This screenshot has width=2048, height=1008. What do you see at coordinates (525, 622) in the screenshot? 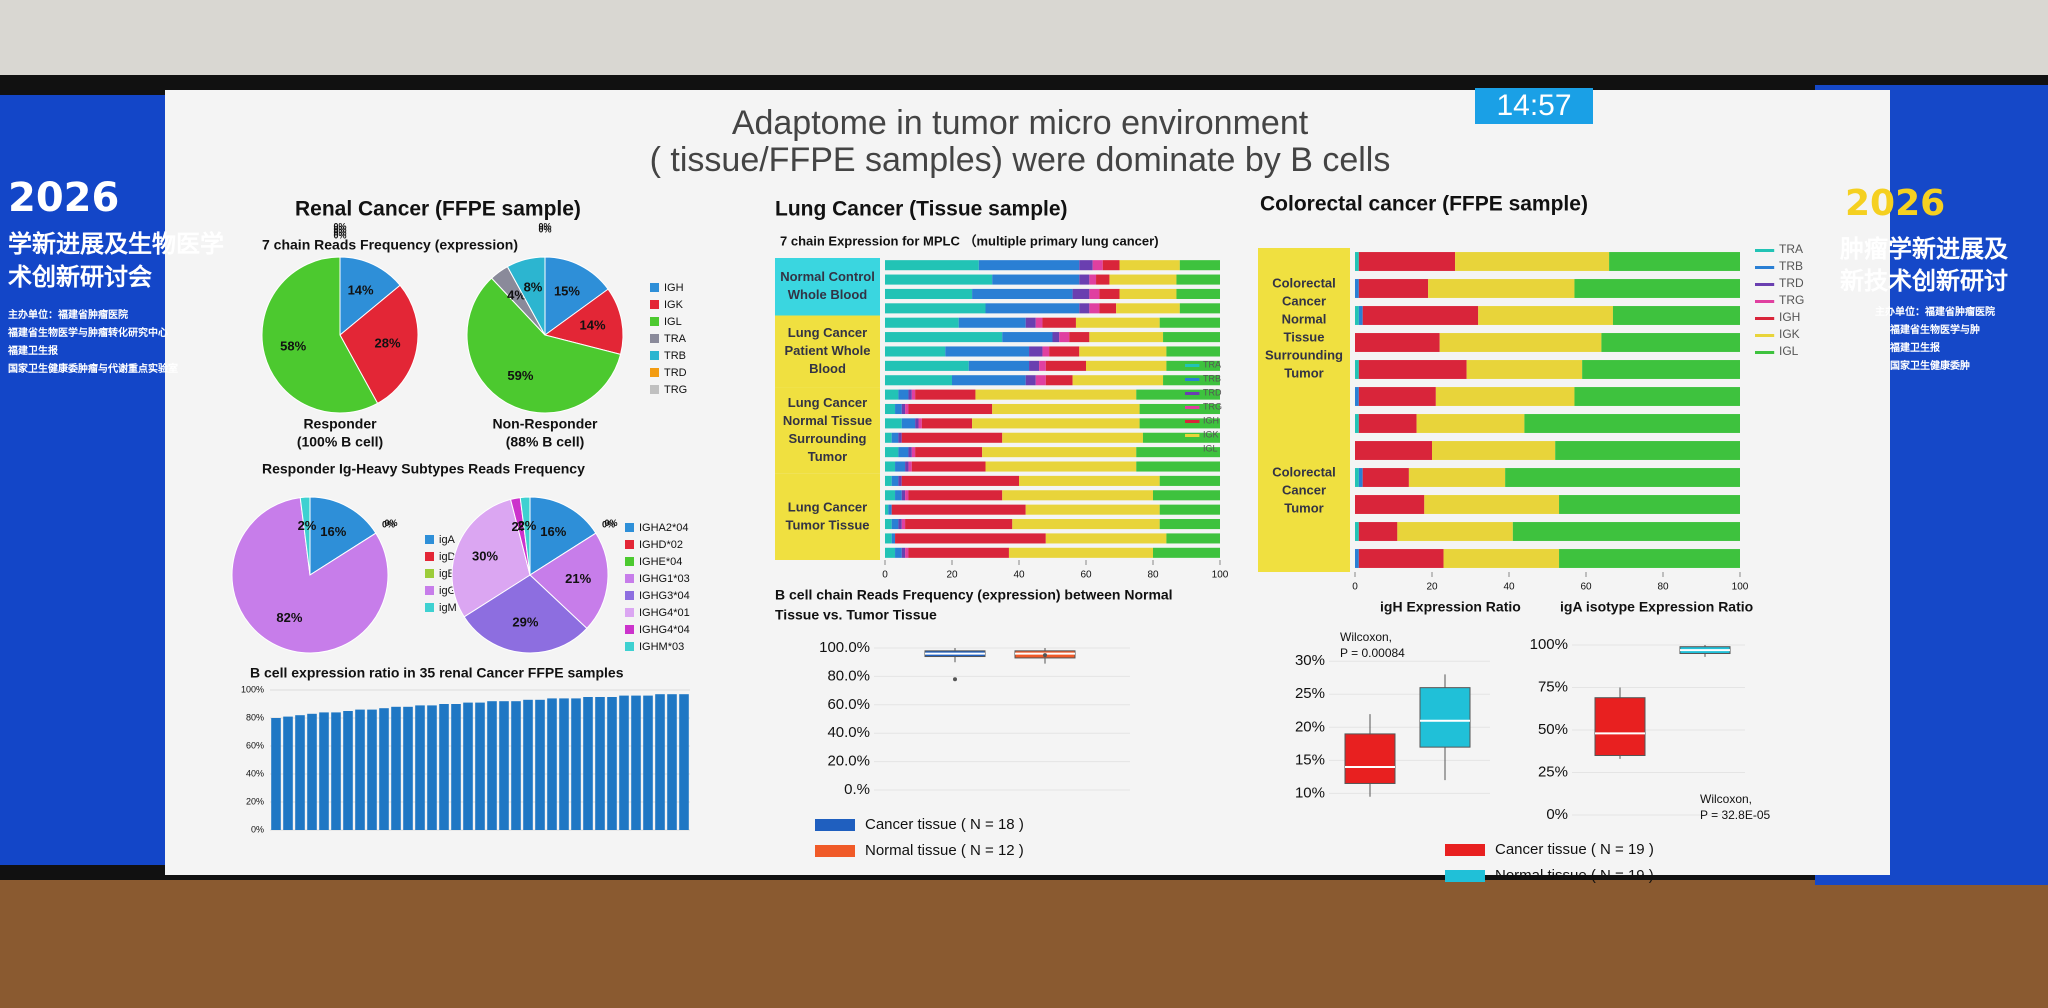
I see `value-label: 29%` at bounding box center [525, 622].